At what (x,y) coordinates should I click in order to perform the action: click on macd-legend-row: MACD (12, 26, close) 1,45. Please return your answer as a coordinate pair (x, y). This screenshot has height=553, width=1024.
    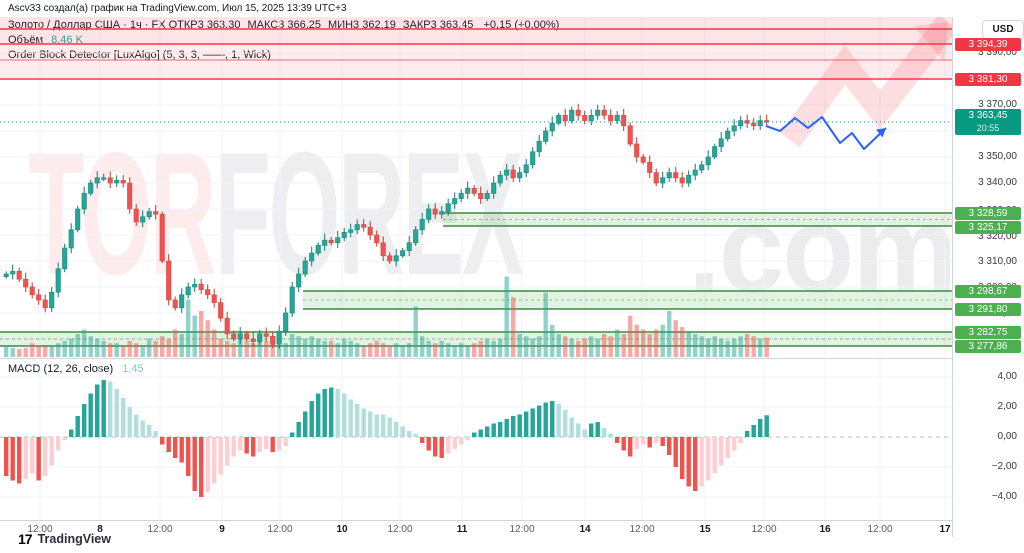
    Looking at the image, I should click on (76, 369).